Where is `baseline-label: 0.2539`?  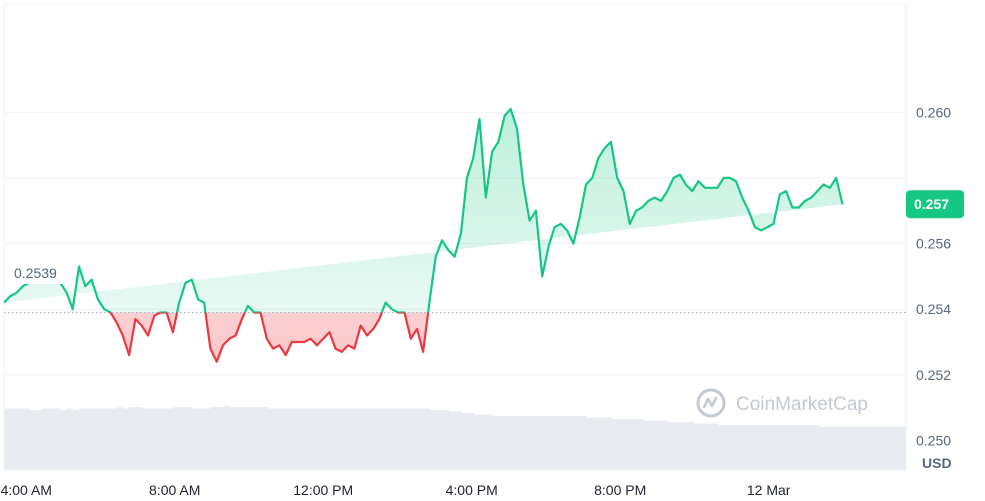
baseline-label: 0.2539 is located at coordinates (39, 273).